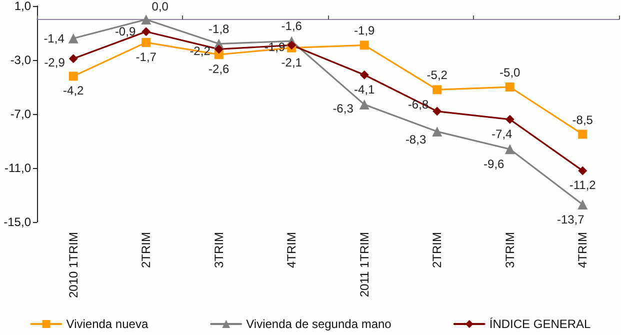 This screenshot has height=335, width=621. Describe the element at coordinates (291, 26) in the screenshot. I see `data-label: -1,6` at that location.